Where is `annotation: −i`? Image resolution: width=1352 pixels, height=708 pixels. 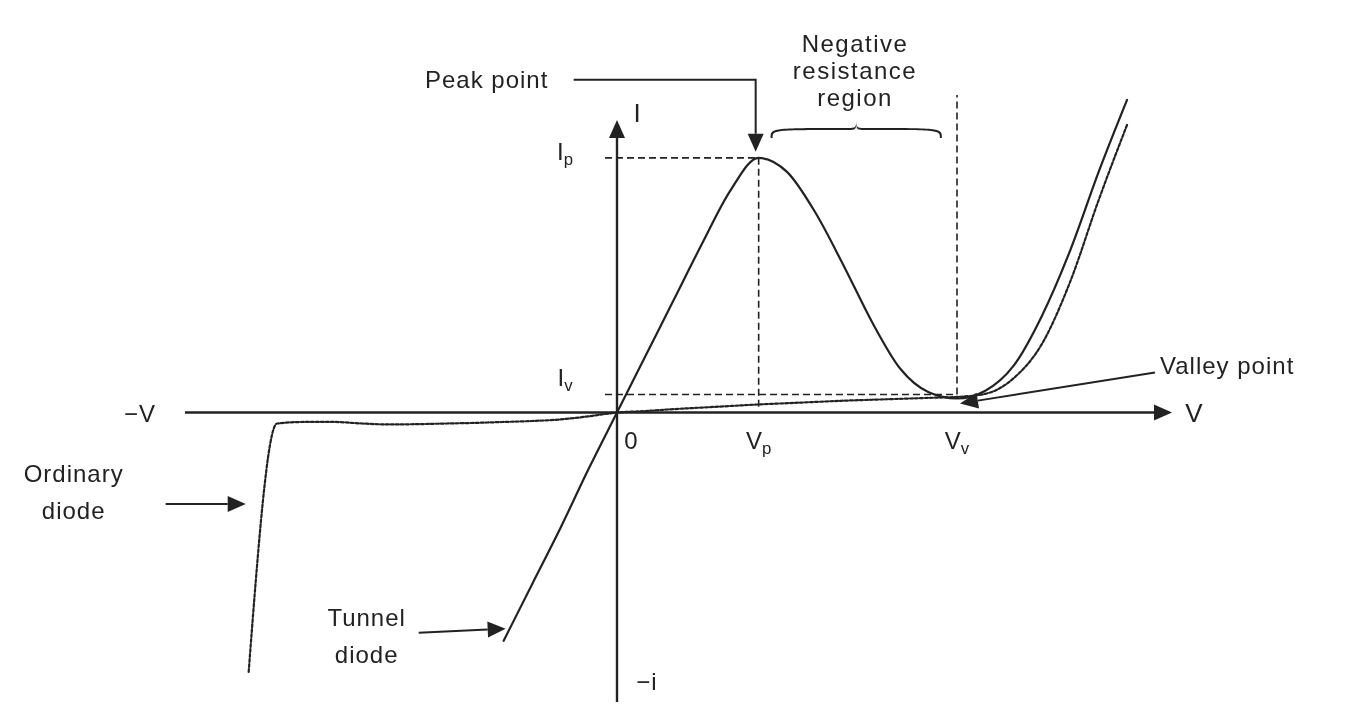 annotation: −i is located at coordinates (647, 681).